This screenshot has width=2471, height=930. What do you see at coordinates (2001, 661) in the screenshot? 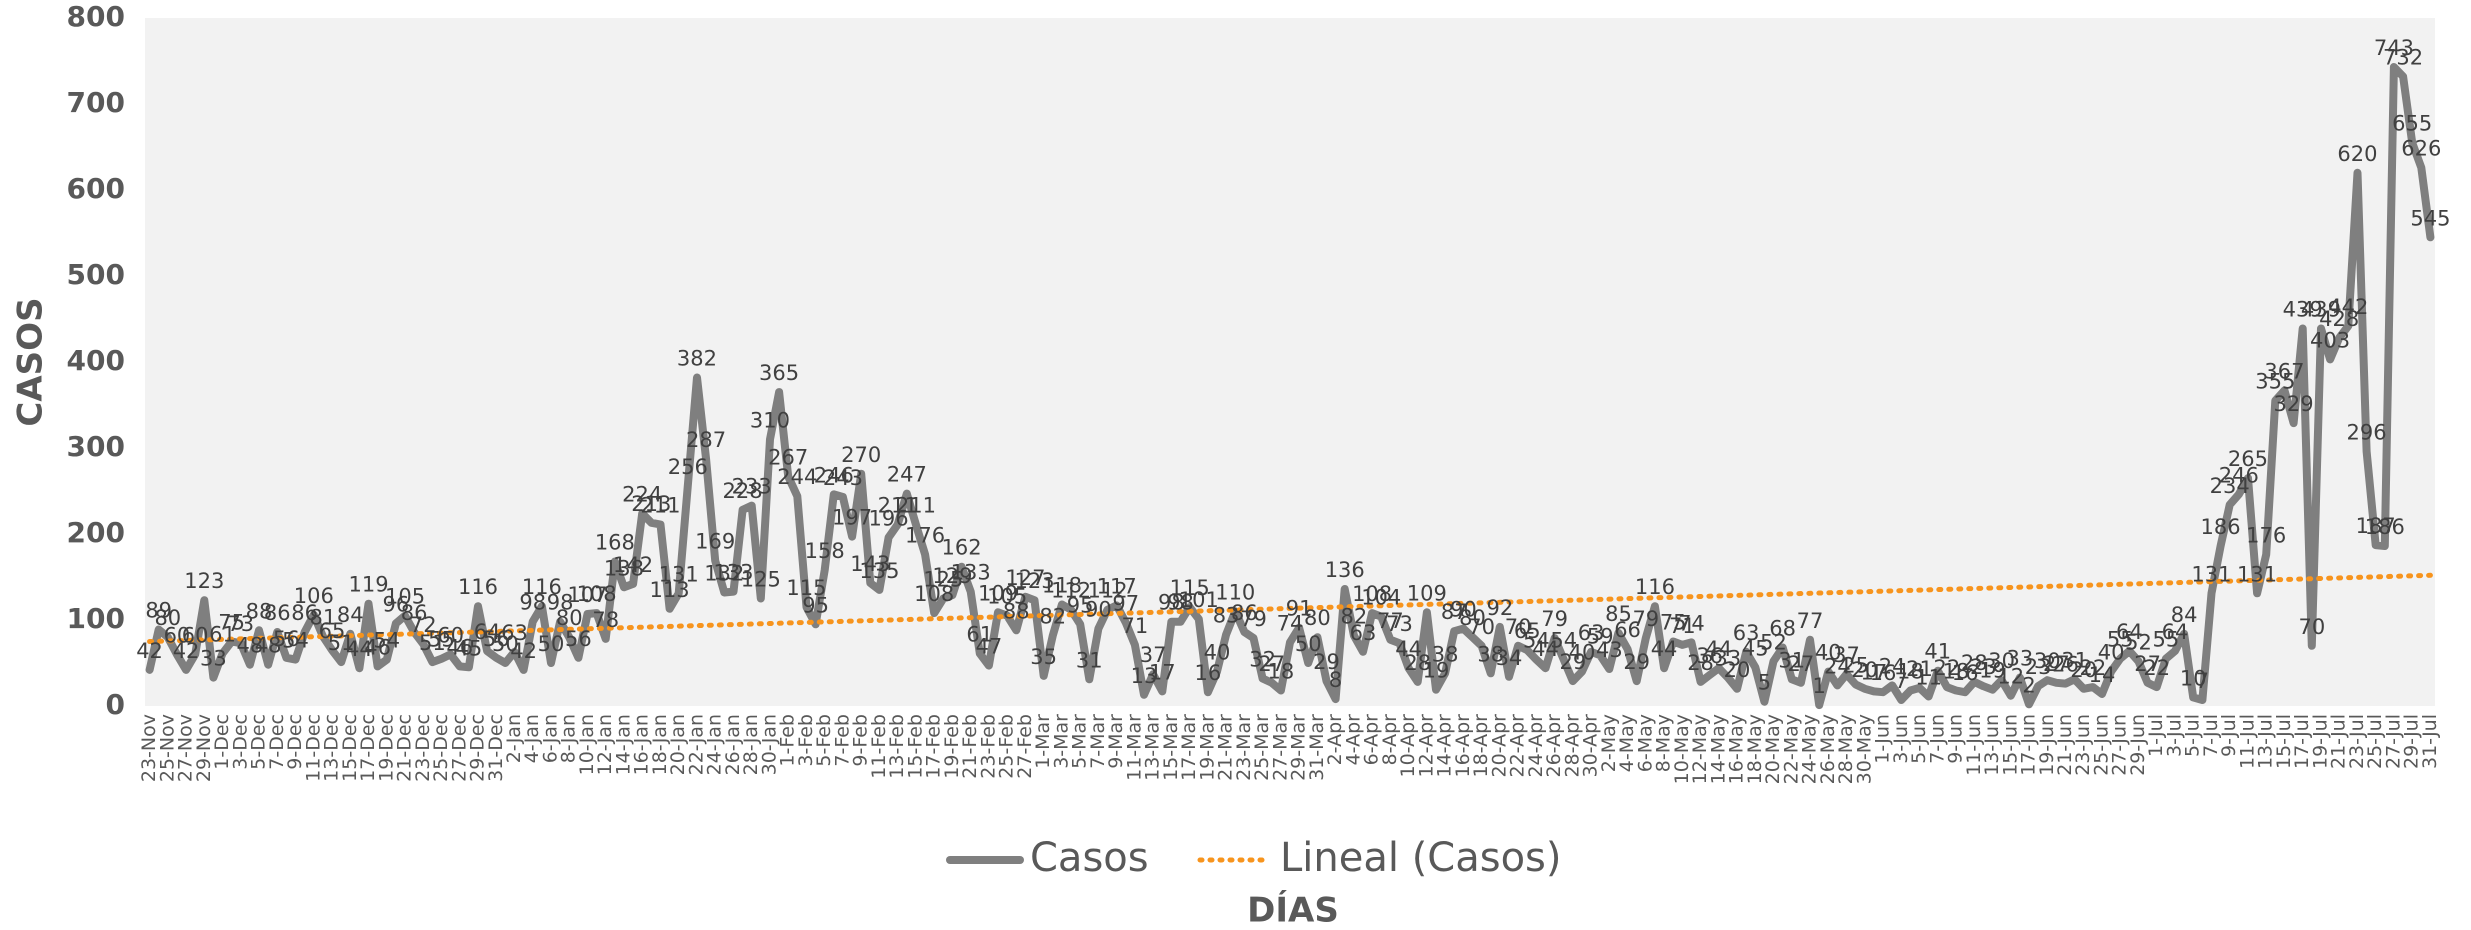
I see `data-label: 30` at bounding box center [2001, 661].